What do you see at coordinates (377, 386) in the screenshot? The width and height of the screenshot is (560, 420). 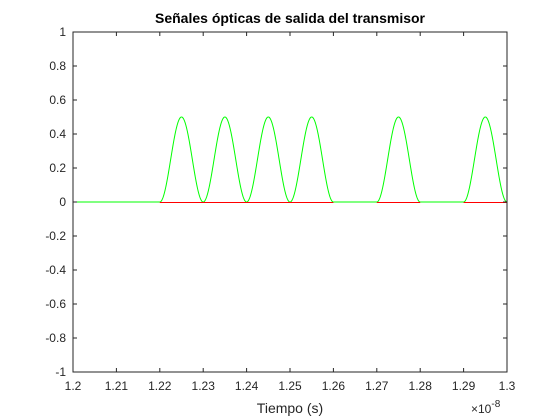 I see `x-tick-label-7: 1.27` at bounding box center [377, 386].